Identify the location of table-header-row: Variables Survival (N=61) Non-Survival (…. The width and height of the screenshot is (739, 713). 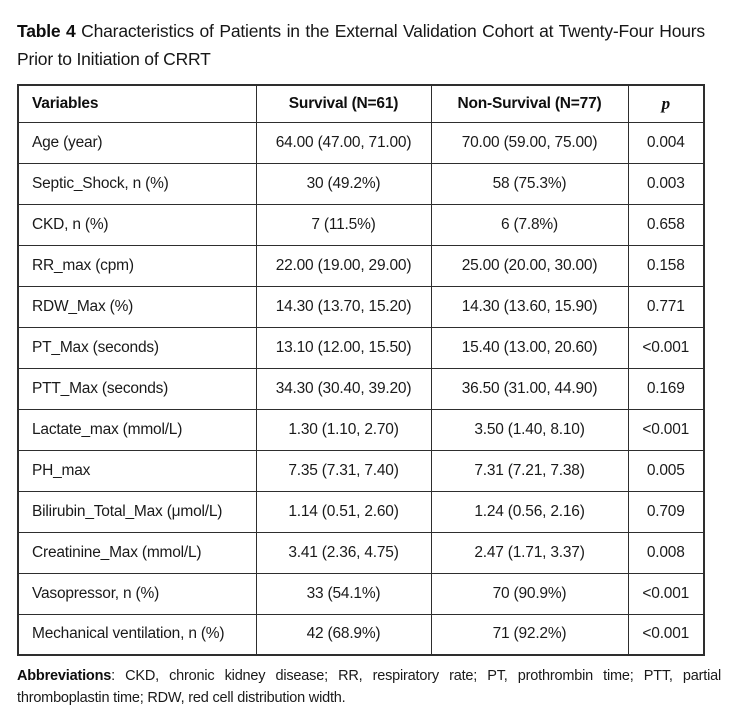
(361, 103).